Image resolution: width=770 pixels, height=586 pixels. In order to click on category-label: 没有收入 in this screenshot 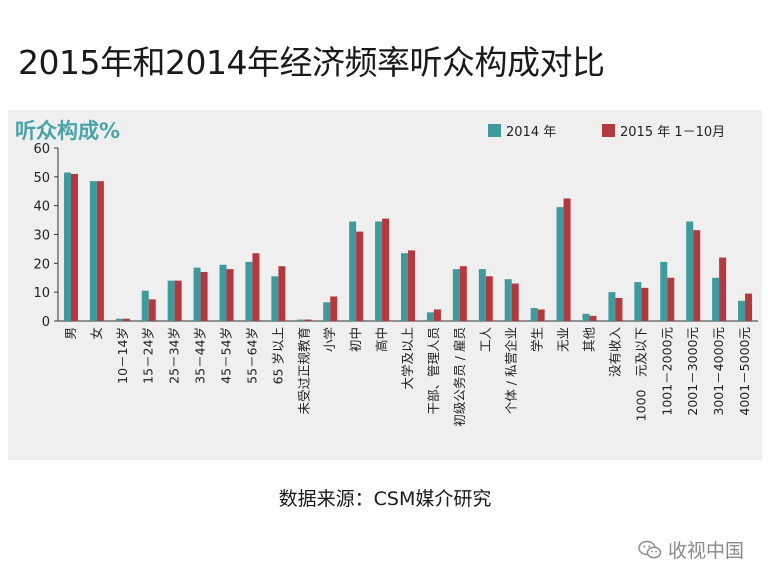, I will do `click(614, 352)`.